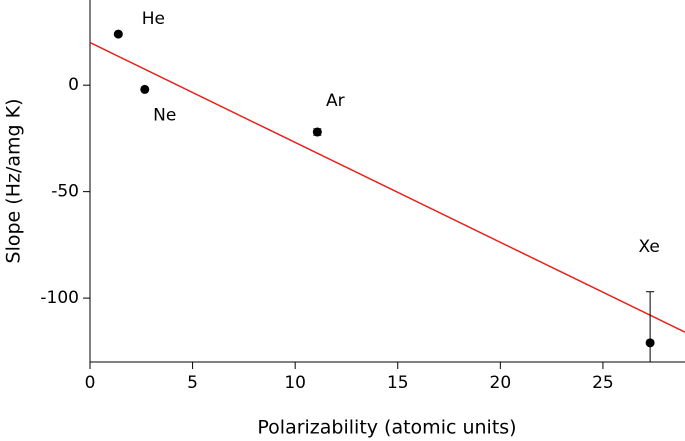  What do you see at coordinates (90, 383) in the screenshot?
I see `x-tick-label: 0` at bounding box center [90, 383].